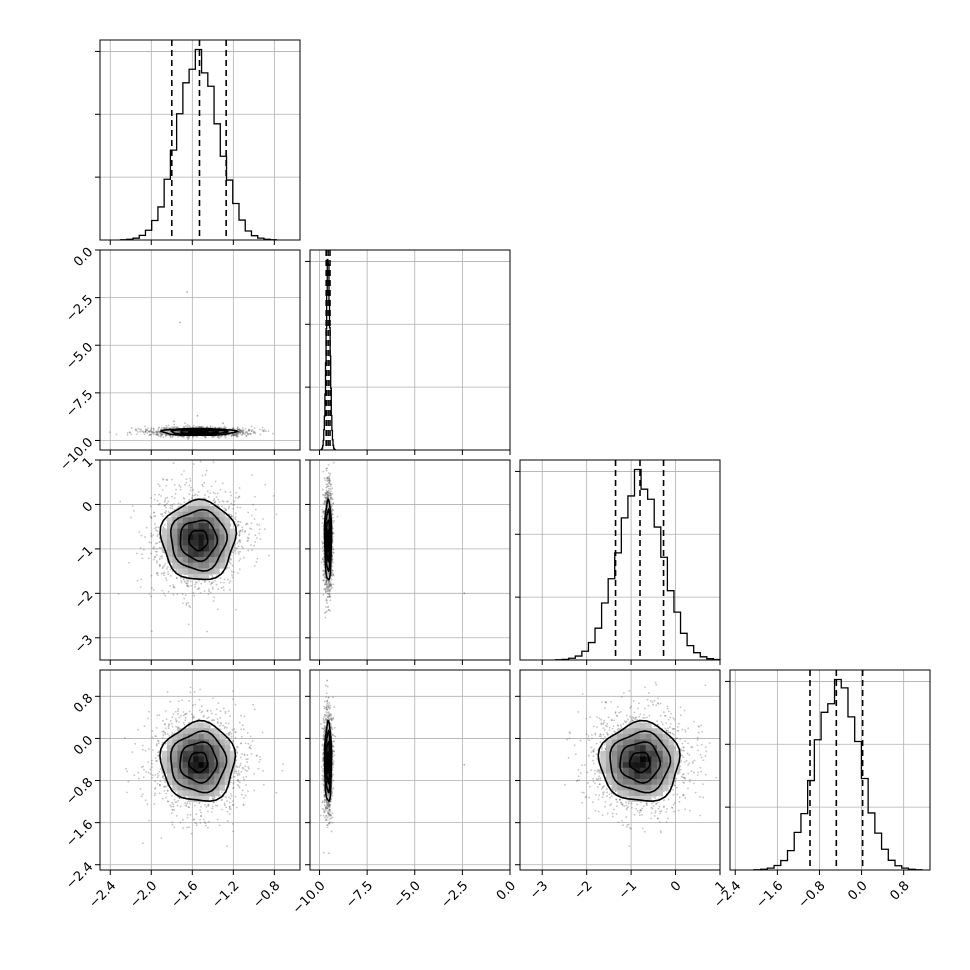 The width and height of the screenshot is (970, 970). I want to click on contour-line, so click(199, 541).